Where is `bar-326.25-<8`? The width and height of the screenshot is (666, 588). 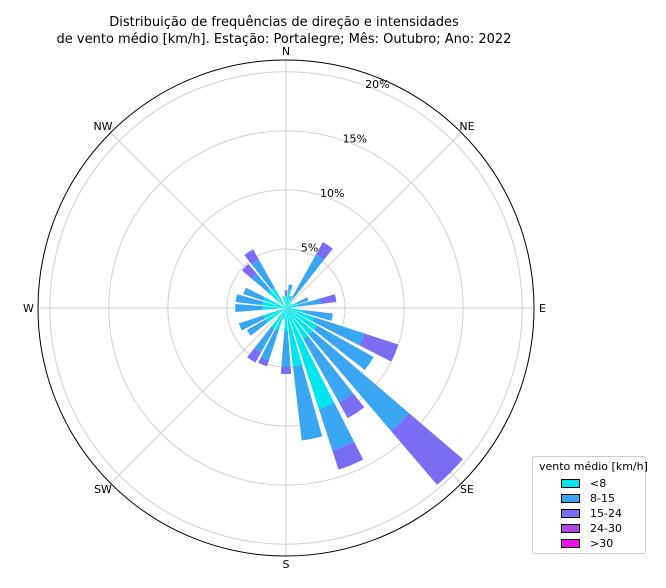
bar-326.25-<8 is located at coordinates (278, 297).